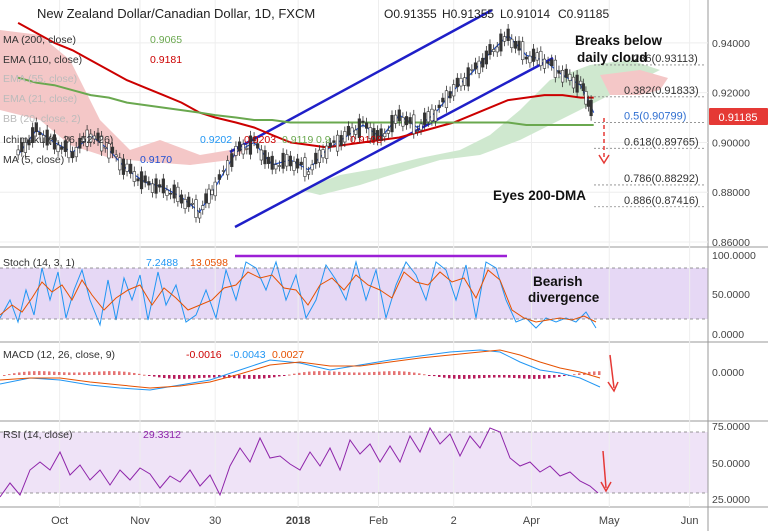 The height and width of the screenshot is (531, 768). What do you see at coordinates (609, 521) in the screenshot?
I see `x-tick-label: May` at bounding box center [609, 521].